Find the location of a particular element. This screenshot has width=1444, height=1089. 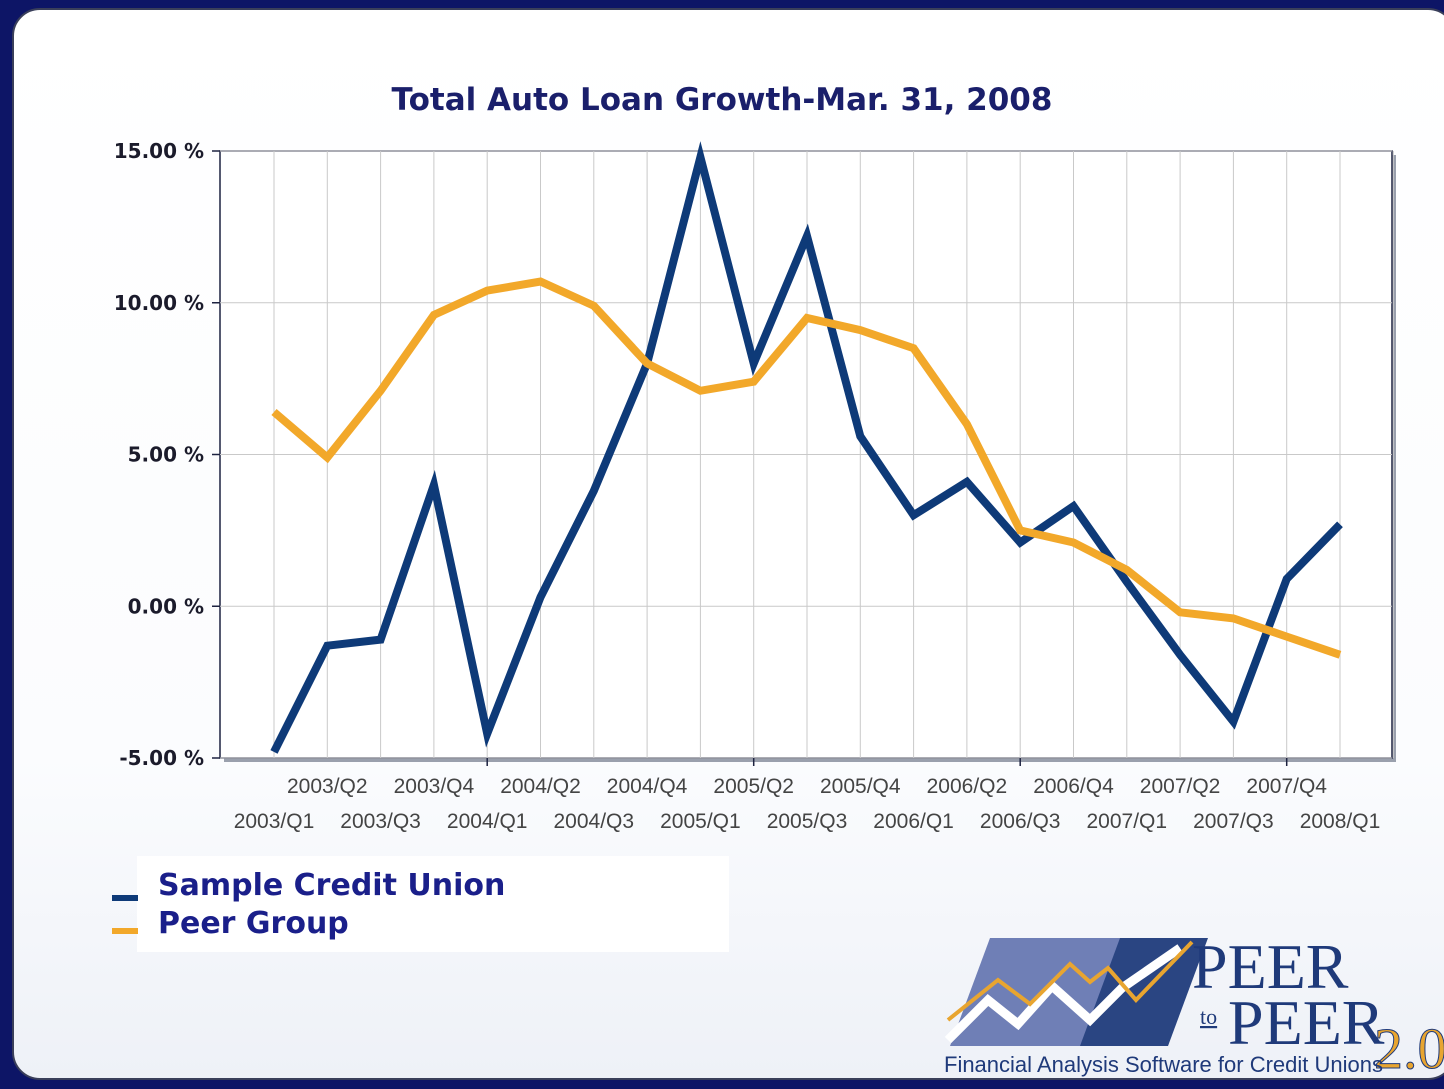

x-tick-label: 2005/Q1 is located at coordinates (700, 821).